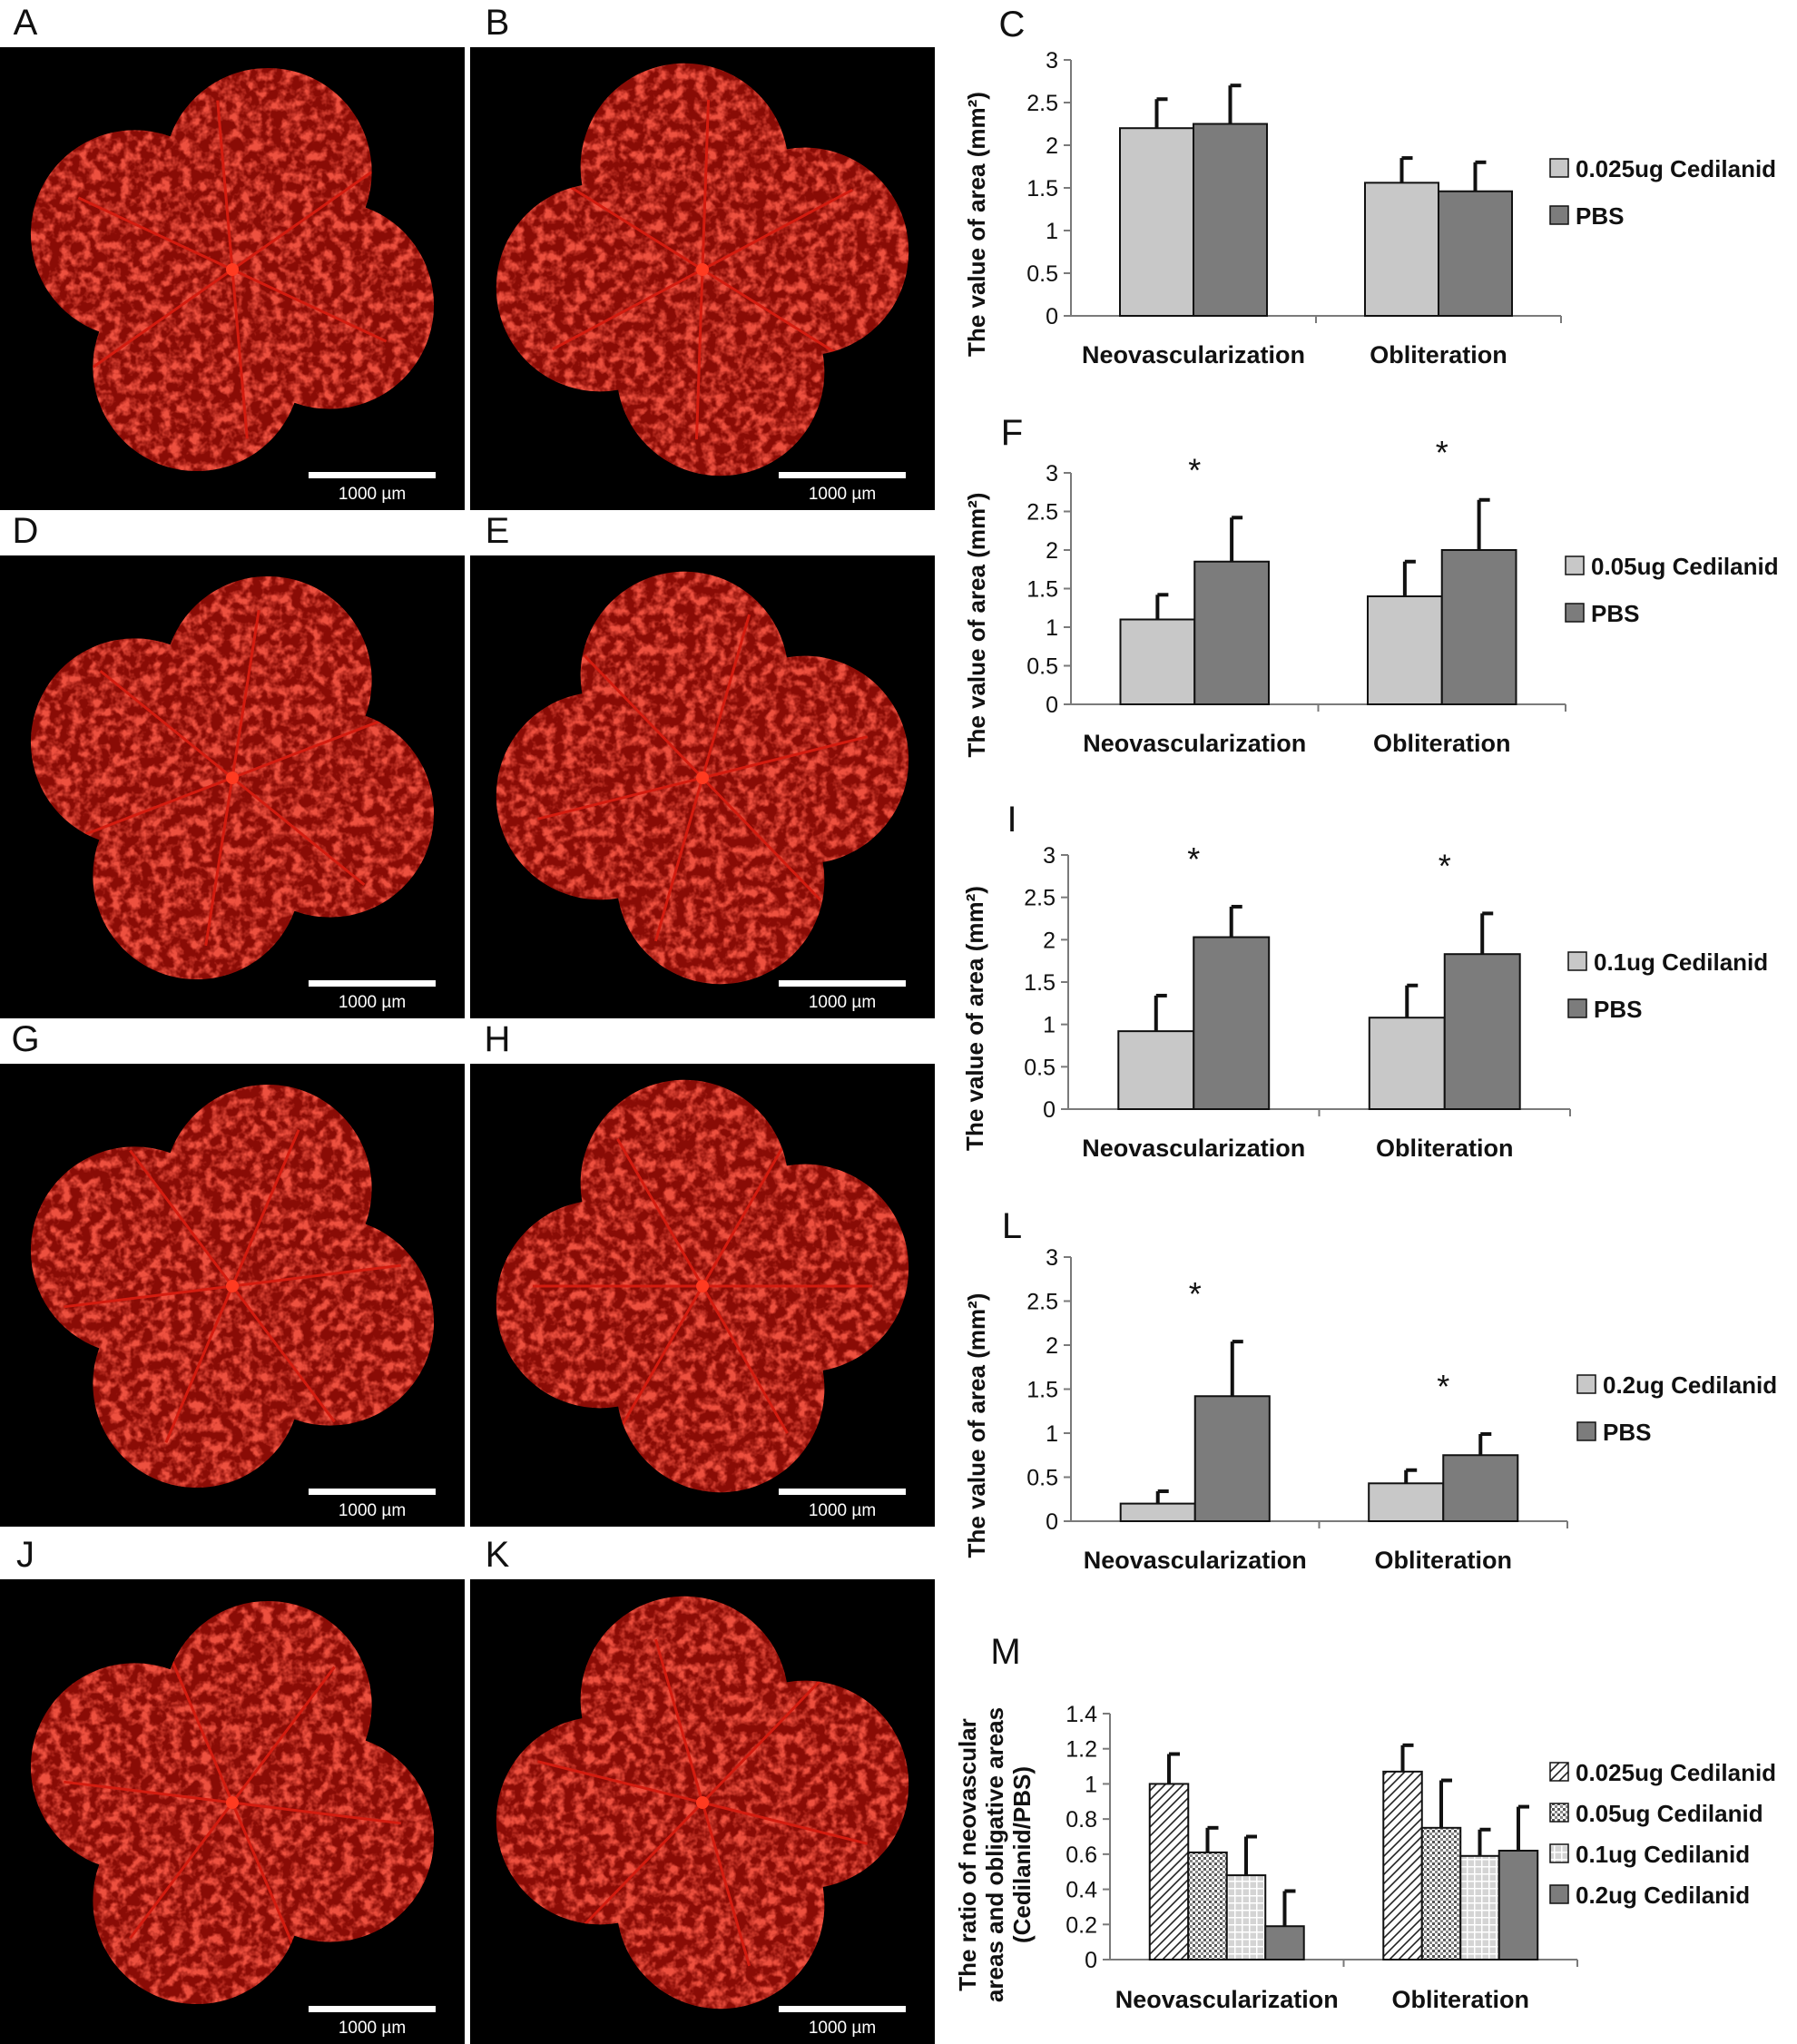 The width and height of the screenshot is (1797, 2044). What do you see at coordinates (26, 531) in the screenshot?
I see `panel-letter: D` at bounding box center [26, 531].